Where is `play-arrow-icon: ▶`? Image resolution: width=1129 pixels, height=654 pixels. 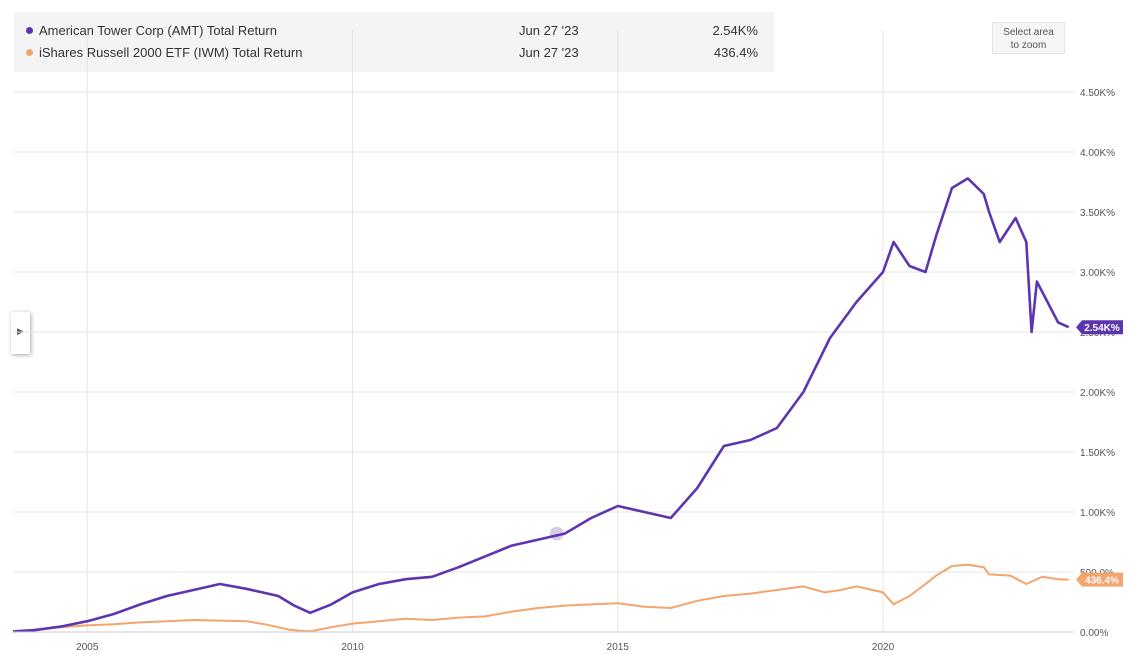
play-arrow-icon: ▶ is located at coordinates (20, 331).